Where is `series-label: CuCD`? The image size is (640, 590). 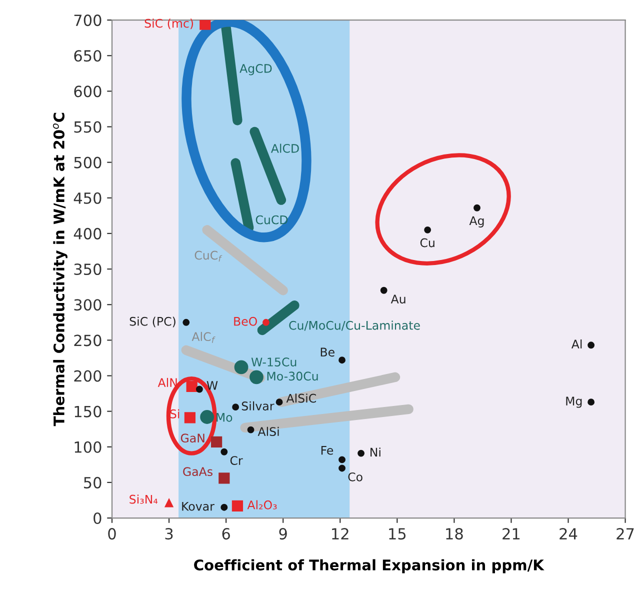 series-label: CuCD is located at coordinates (272, 219).